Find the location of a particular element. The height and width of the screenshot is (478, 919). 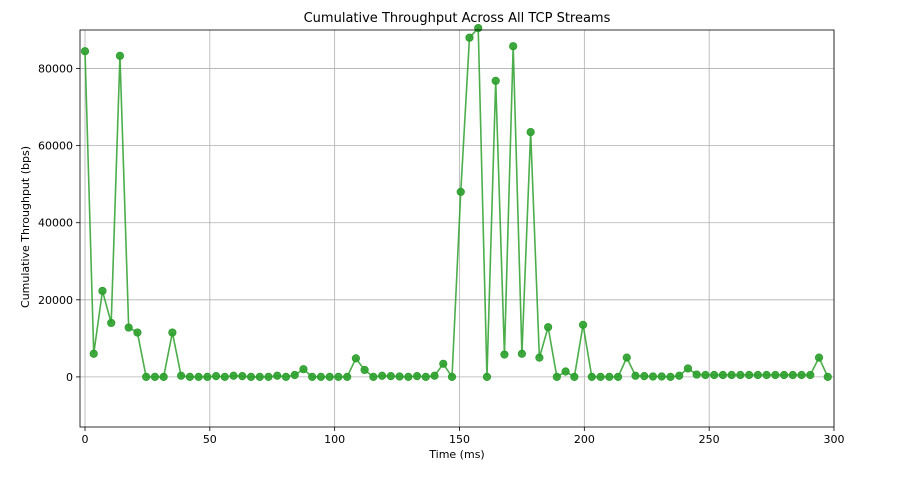

y-tick-label: 40000 is located at coordinates (55, 223).